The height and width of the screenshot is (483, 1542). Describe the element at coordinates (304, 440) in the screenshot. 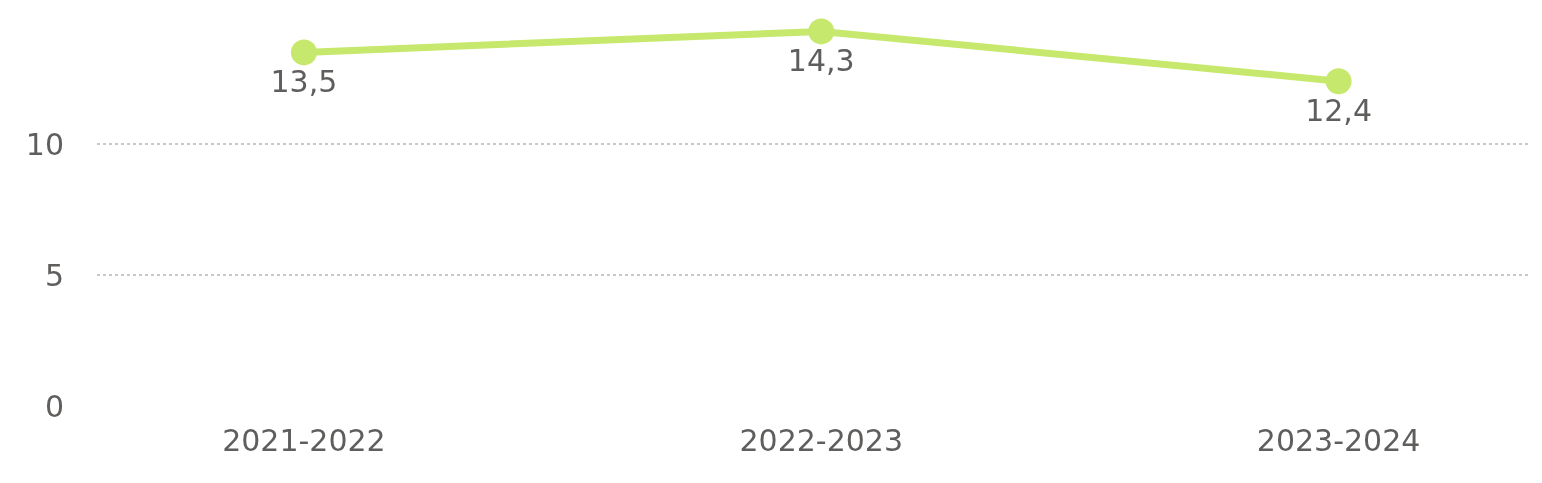

I see `x-tick-label: 2021-2022` at that location.